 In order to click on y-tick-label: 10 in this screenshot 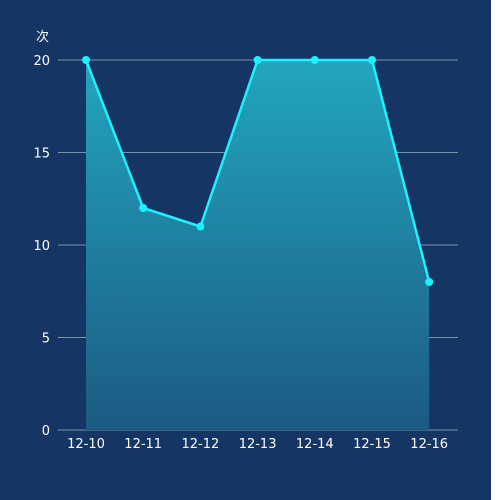, I will do `click(41, 246)`.